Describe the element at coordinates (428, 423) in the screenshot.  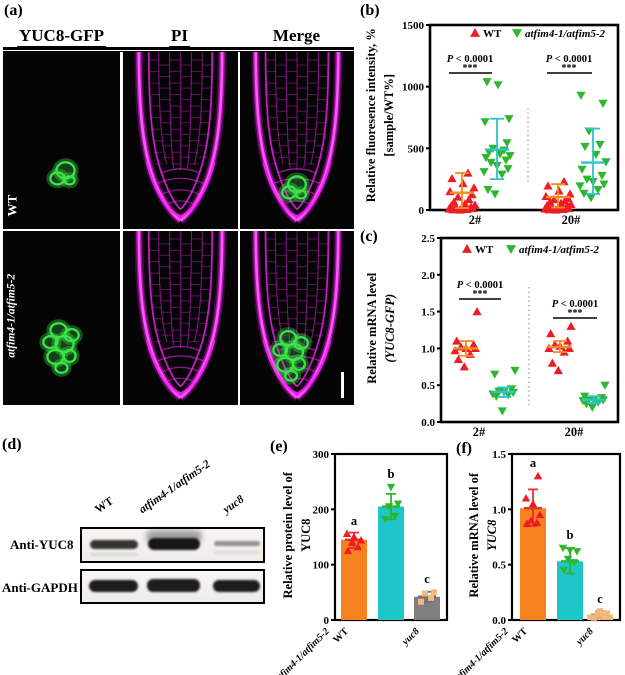
I see `axis-tick-label: 0.0` at that location.